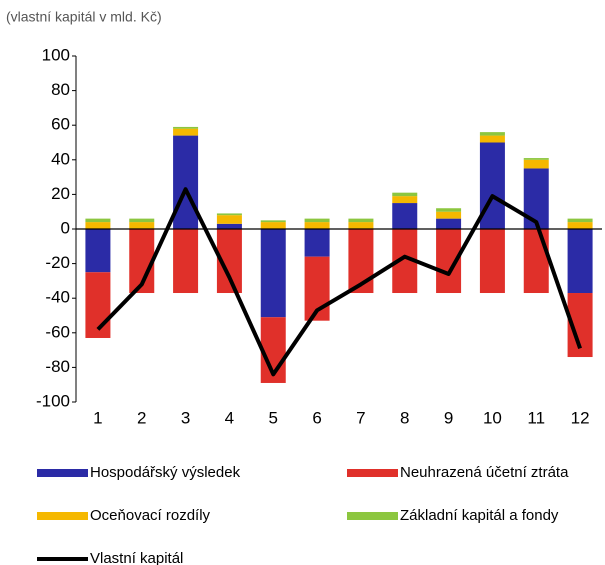 This screenshot has height=565, width=605. Describe the element at coordinates (60, 193) in the screenshot. I see `y-tick-label: 20` at that location.